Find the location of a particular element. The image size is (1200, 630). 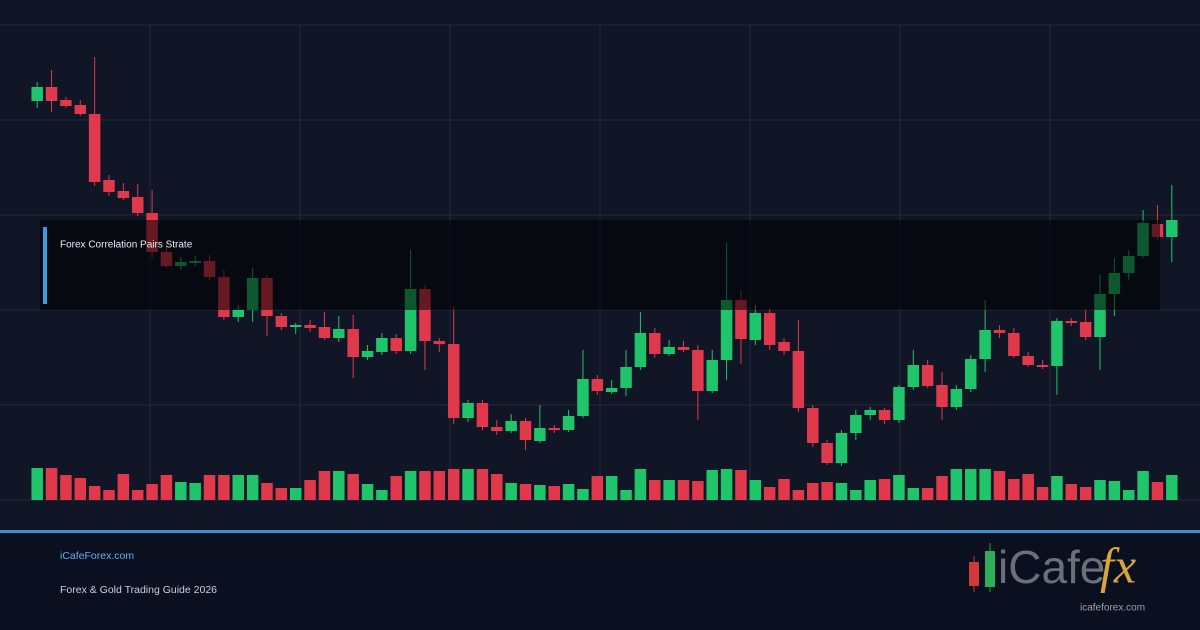

logo-mark: fx is located at coordinates (1118, 565).